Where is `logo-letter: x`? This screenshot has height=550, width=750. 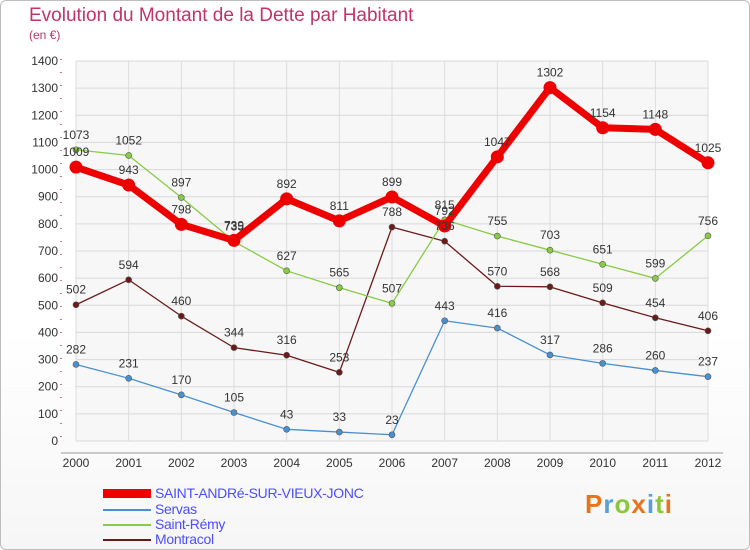 logo-letter: x is located at coordinates (639, 504).